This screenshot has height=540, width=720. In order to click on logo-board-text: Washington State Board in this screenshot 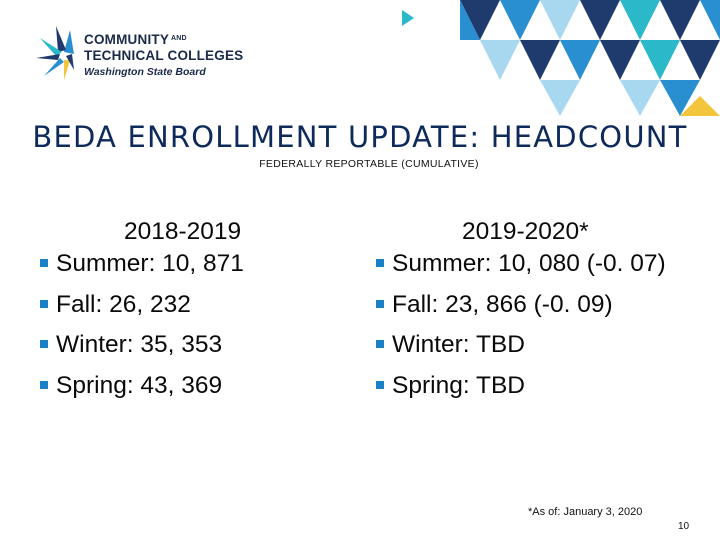, I will do `click(145, 72)`.